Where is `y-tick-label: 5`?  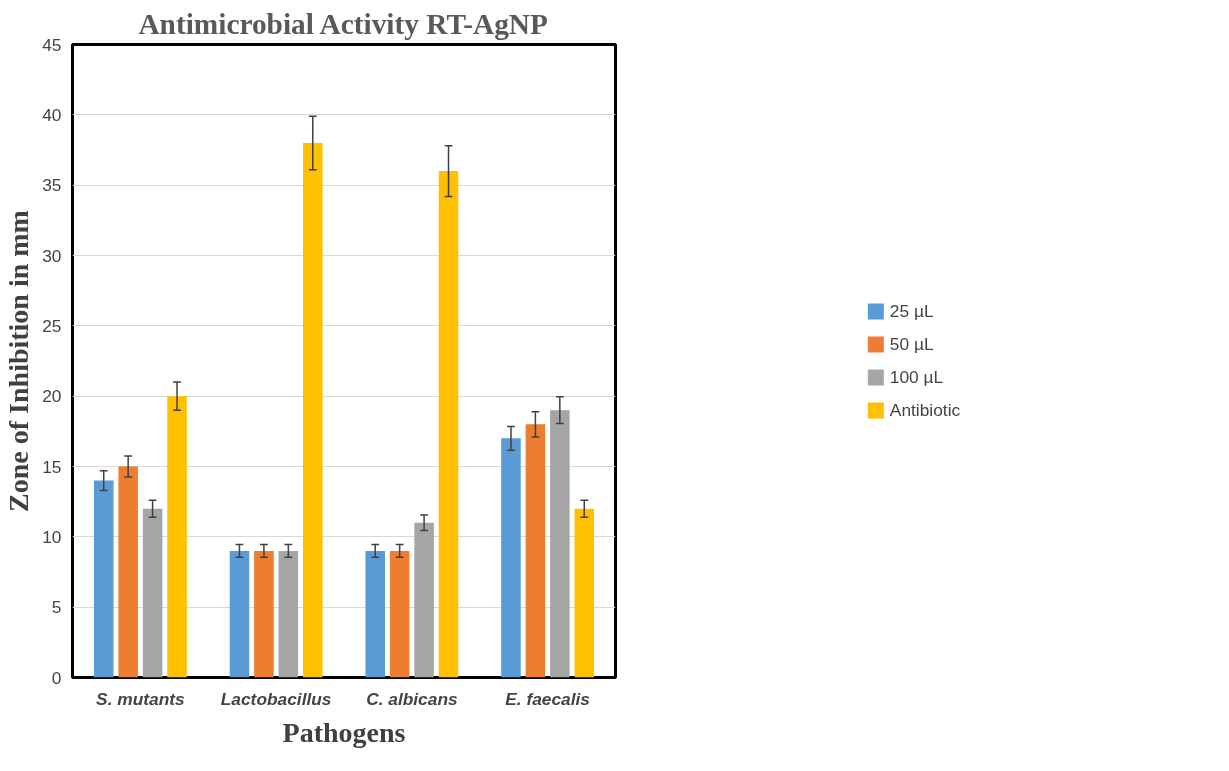 y-tick-label: 5 is located at coordinates (56, 607).